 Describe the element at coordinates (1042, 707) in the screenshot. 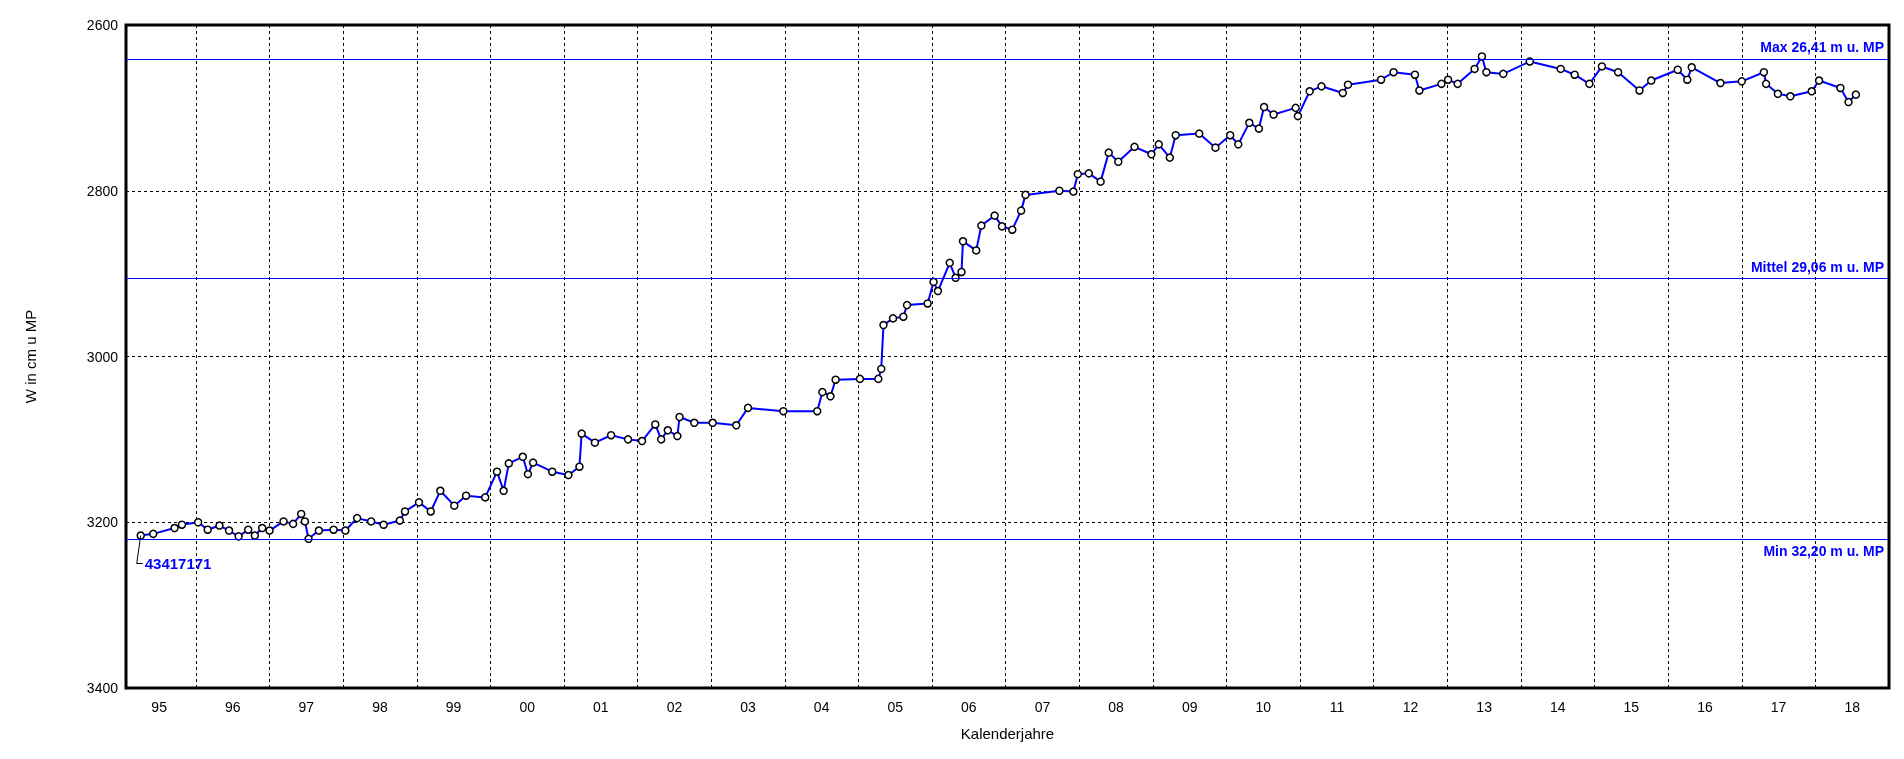

I see `x-tick-label: 07` at that location.